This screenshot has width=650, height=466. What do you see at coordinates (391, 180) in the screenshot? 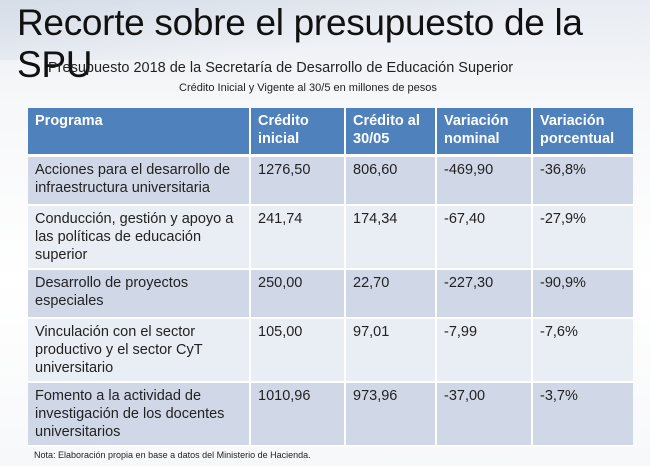
I see `cell-credito-30-05: 806,60` at bounding box center [391, 180].